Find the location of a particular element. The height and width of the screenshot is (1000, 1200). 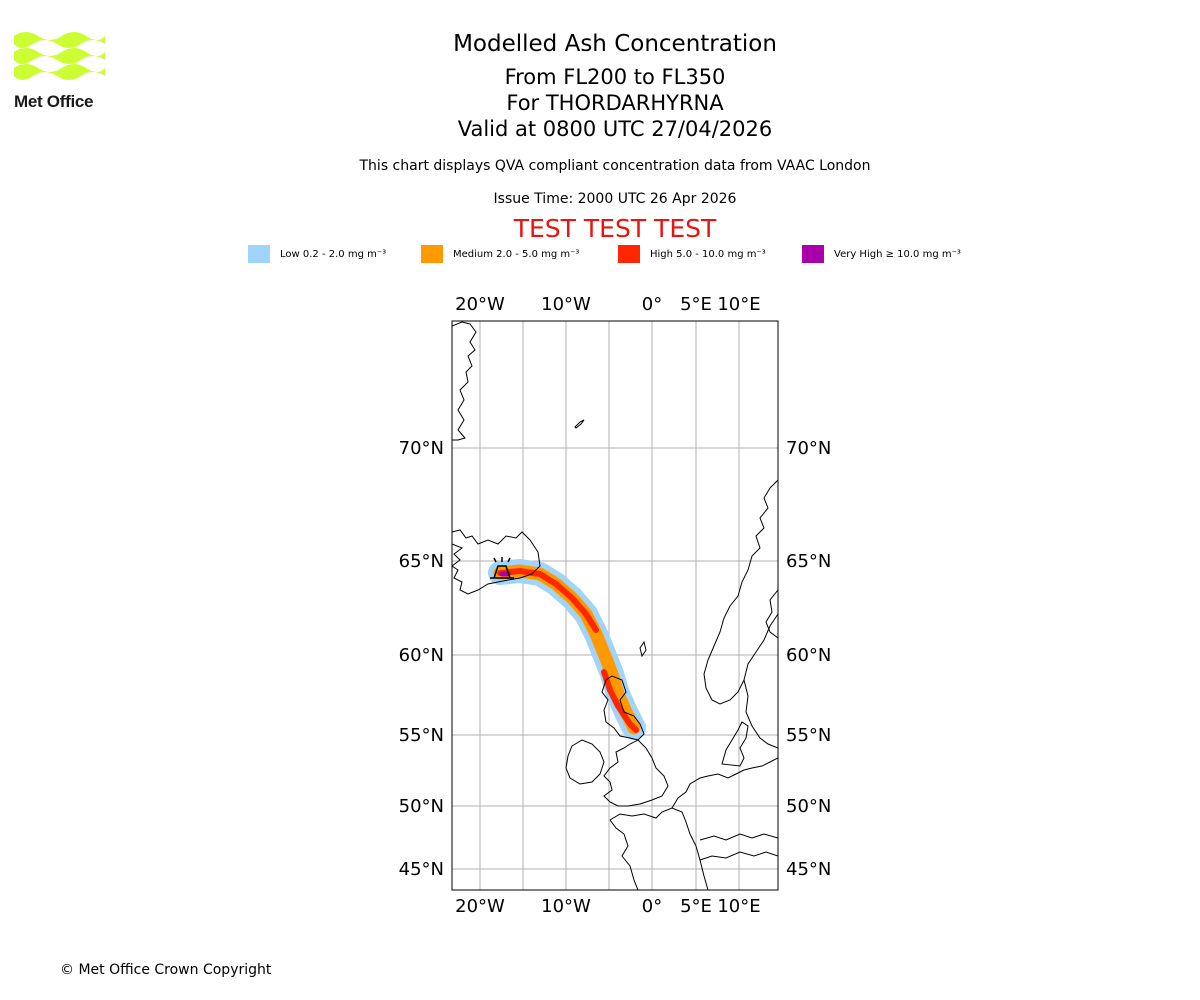

legend-item-high: High 5.0 - 10.0 mg m⁻³ is located at coordinates (692, 254).